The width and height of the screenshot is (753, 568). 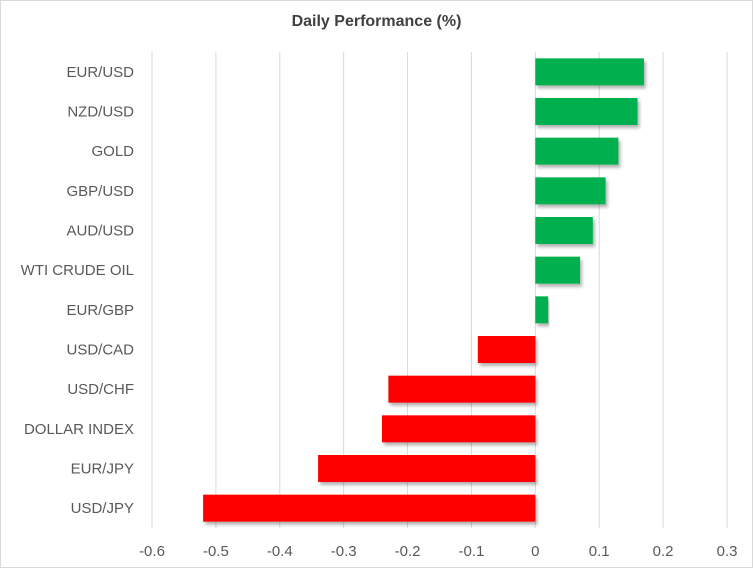 I want to click on x-tick-label: -0.2, so click(x=408, y=551).